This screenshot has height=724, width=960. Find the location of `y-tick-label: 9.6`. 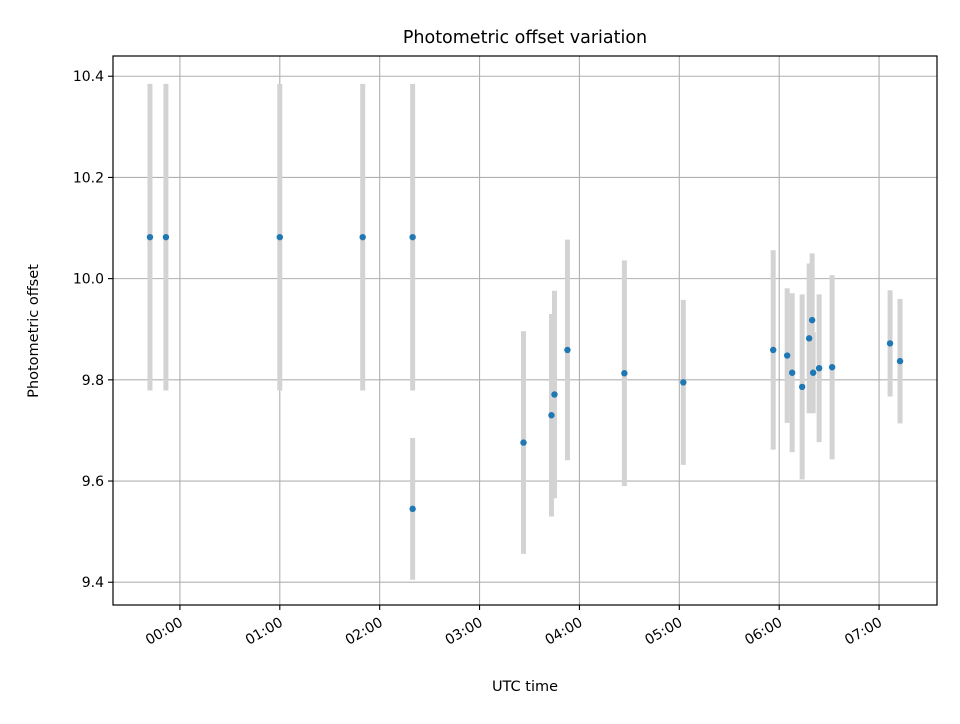

y-tick-label: 9.6 is located at coordinates (93, 482).